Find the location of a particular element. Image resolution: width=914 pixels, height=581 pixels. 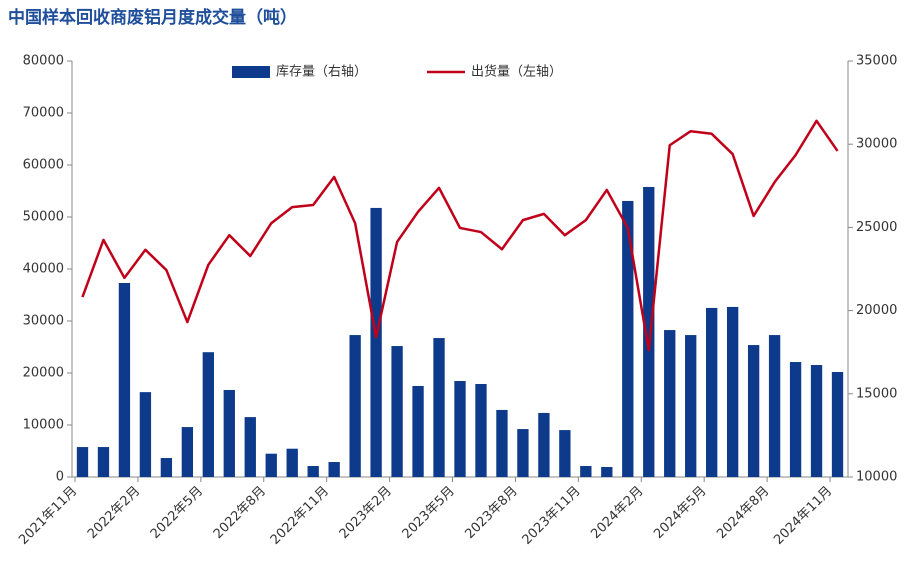

y-tick-label: 70000 is located at coordinates (43, 113).